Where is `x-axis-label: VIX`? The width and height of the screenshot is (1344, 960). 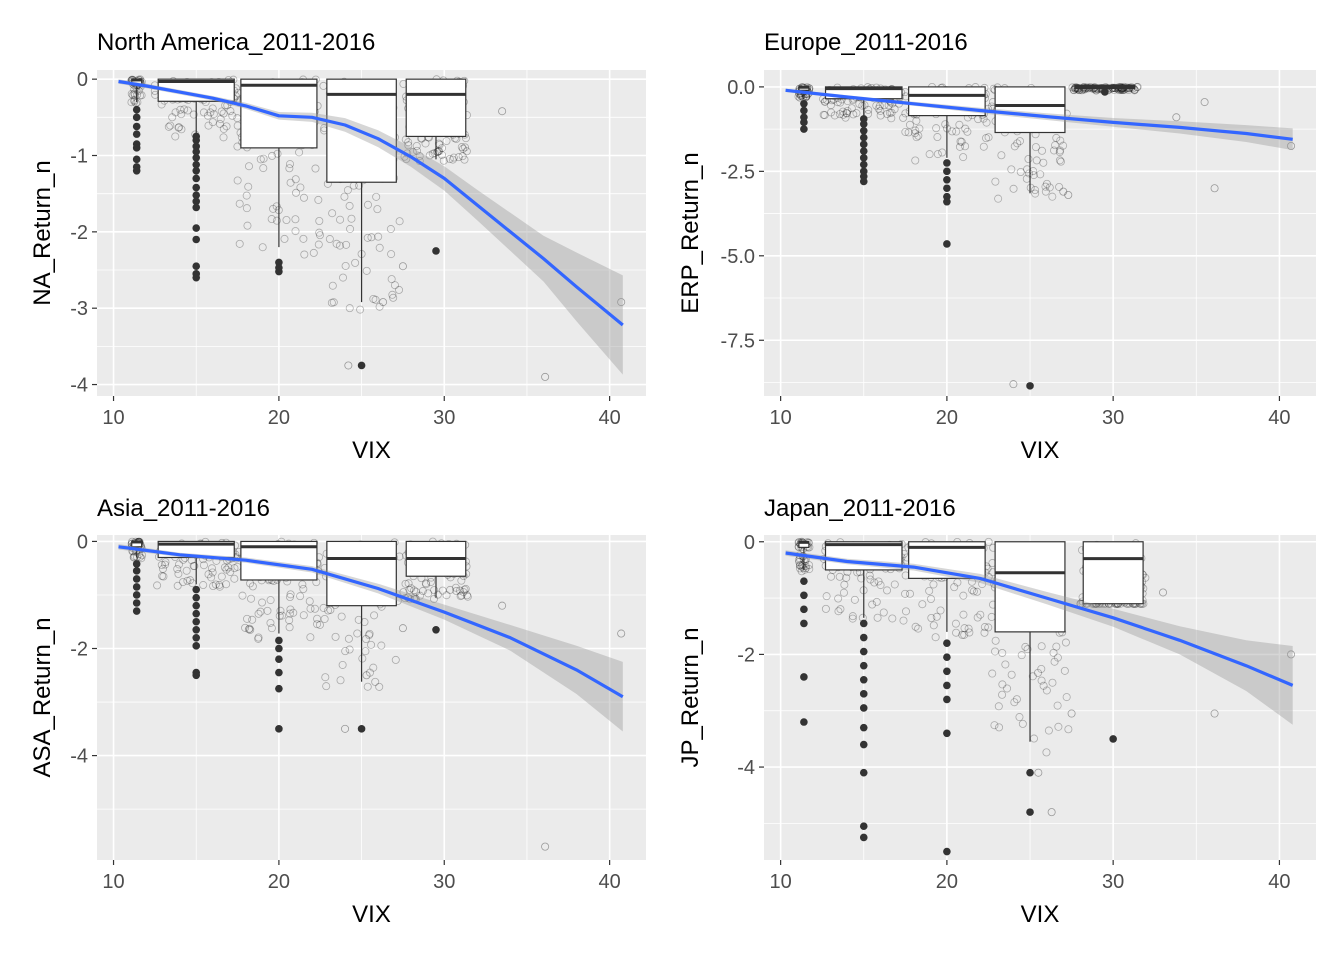 x-axis-label: VIX is located at coordinates (1040, 450).